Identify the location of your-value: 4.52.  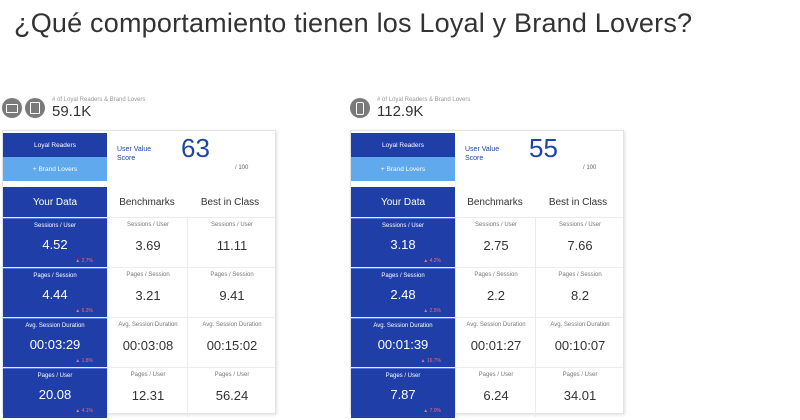
(55, 244).